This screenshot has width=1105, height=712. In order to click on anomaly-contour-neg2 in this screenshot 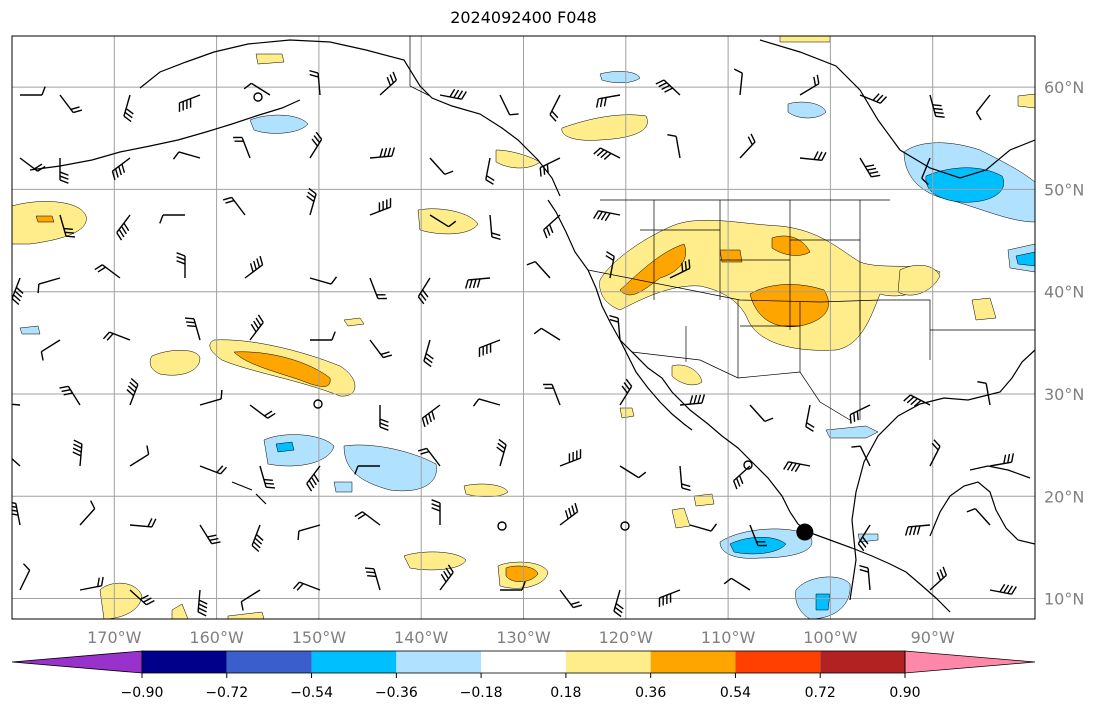, I will do `click(964, 185)`.